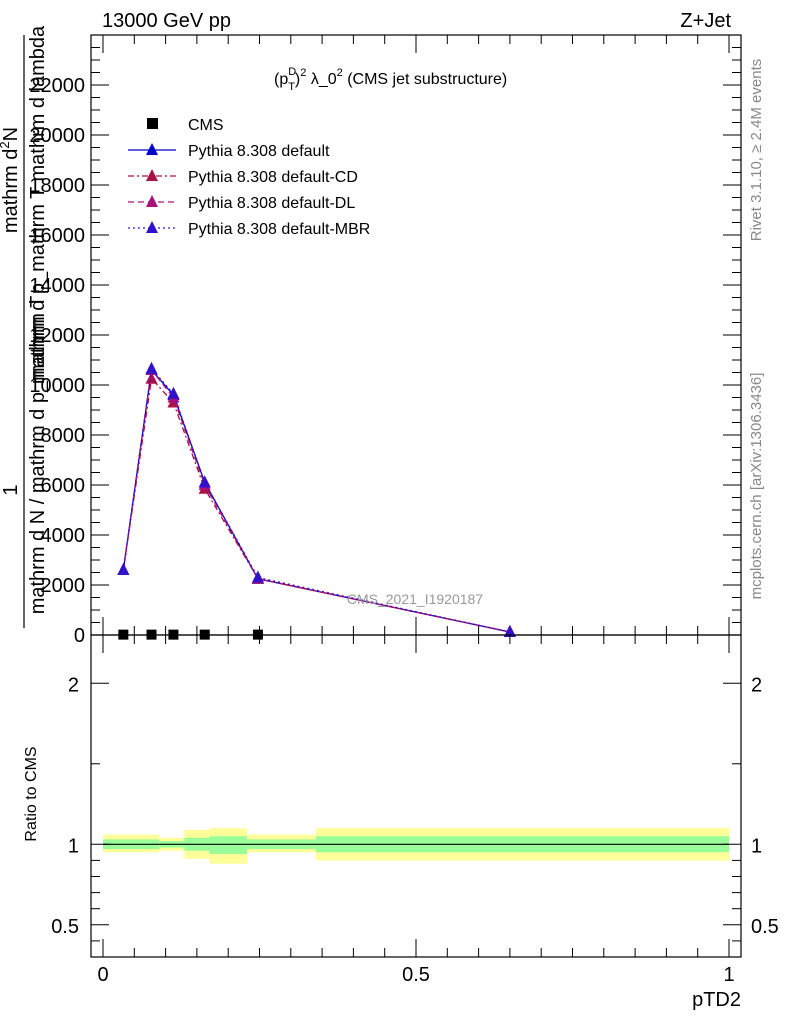 The height and width of the screenshot is (1024, 786). I want to click on title-close: ), so click(297, 79).